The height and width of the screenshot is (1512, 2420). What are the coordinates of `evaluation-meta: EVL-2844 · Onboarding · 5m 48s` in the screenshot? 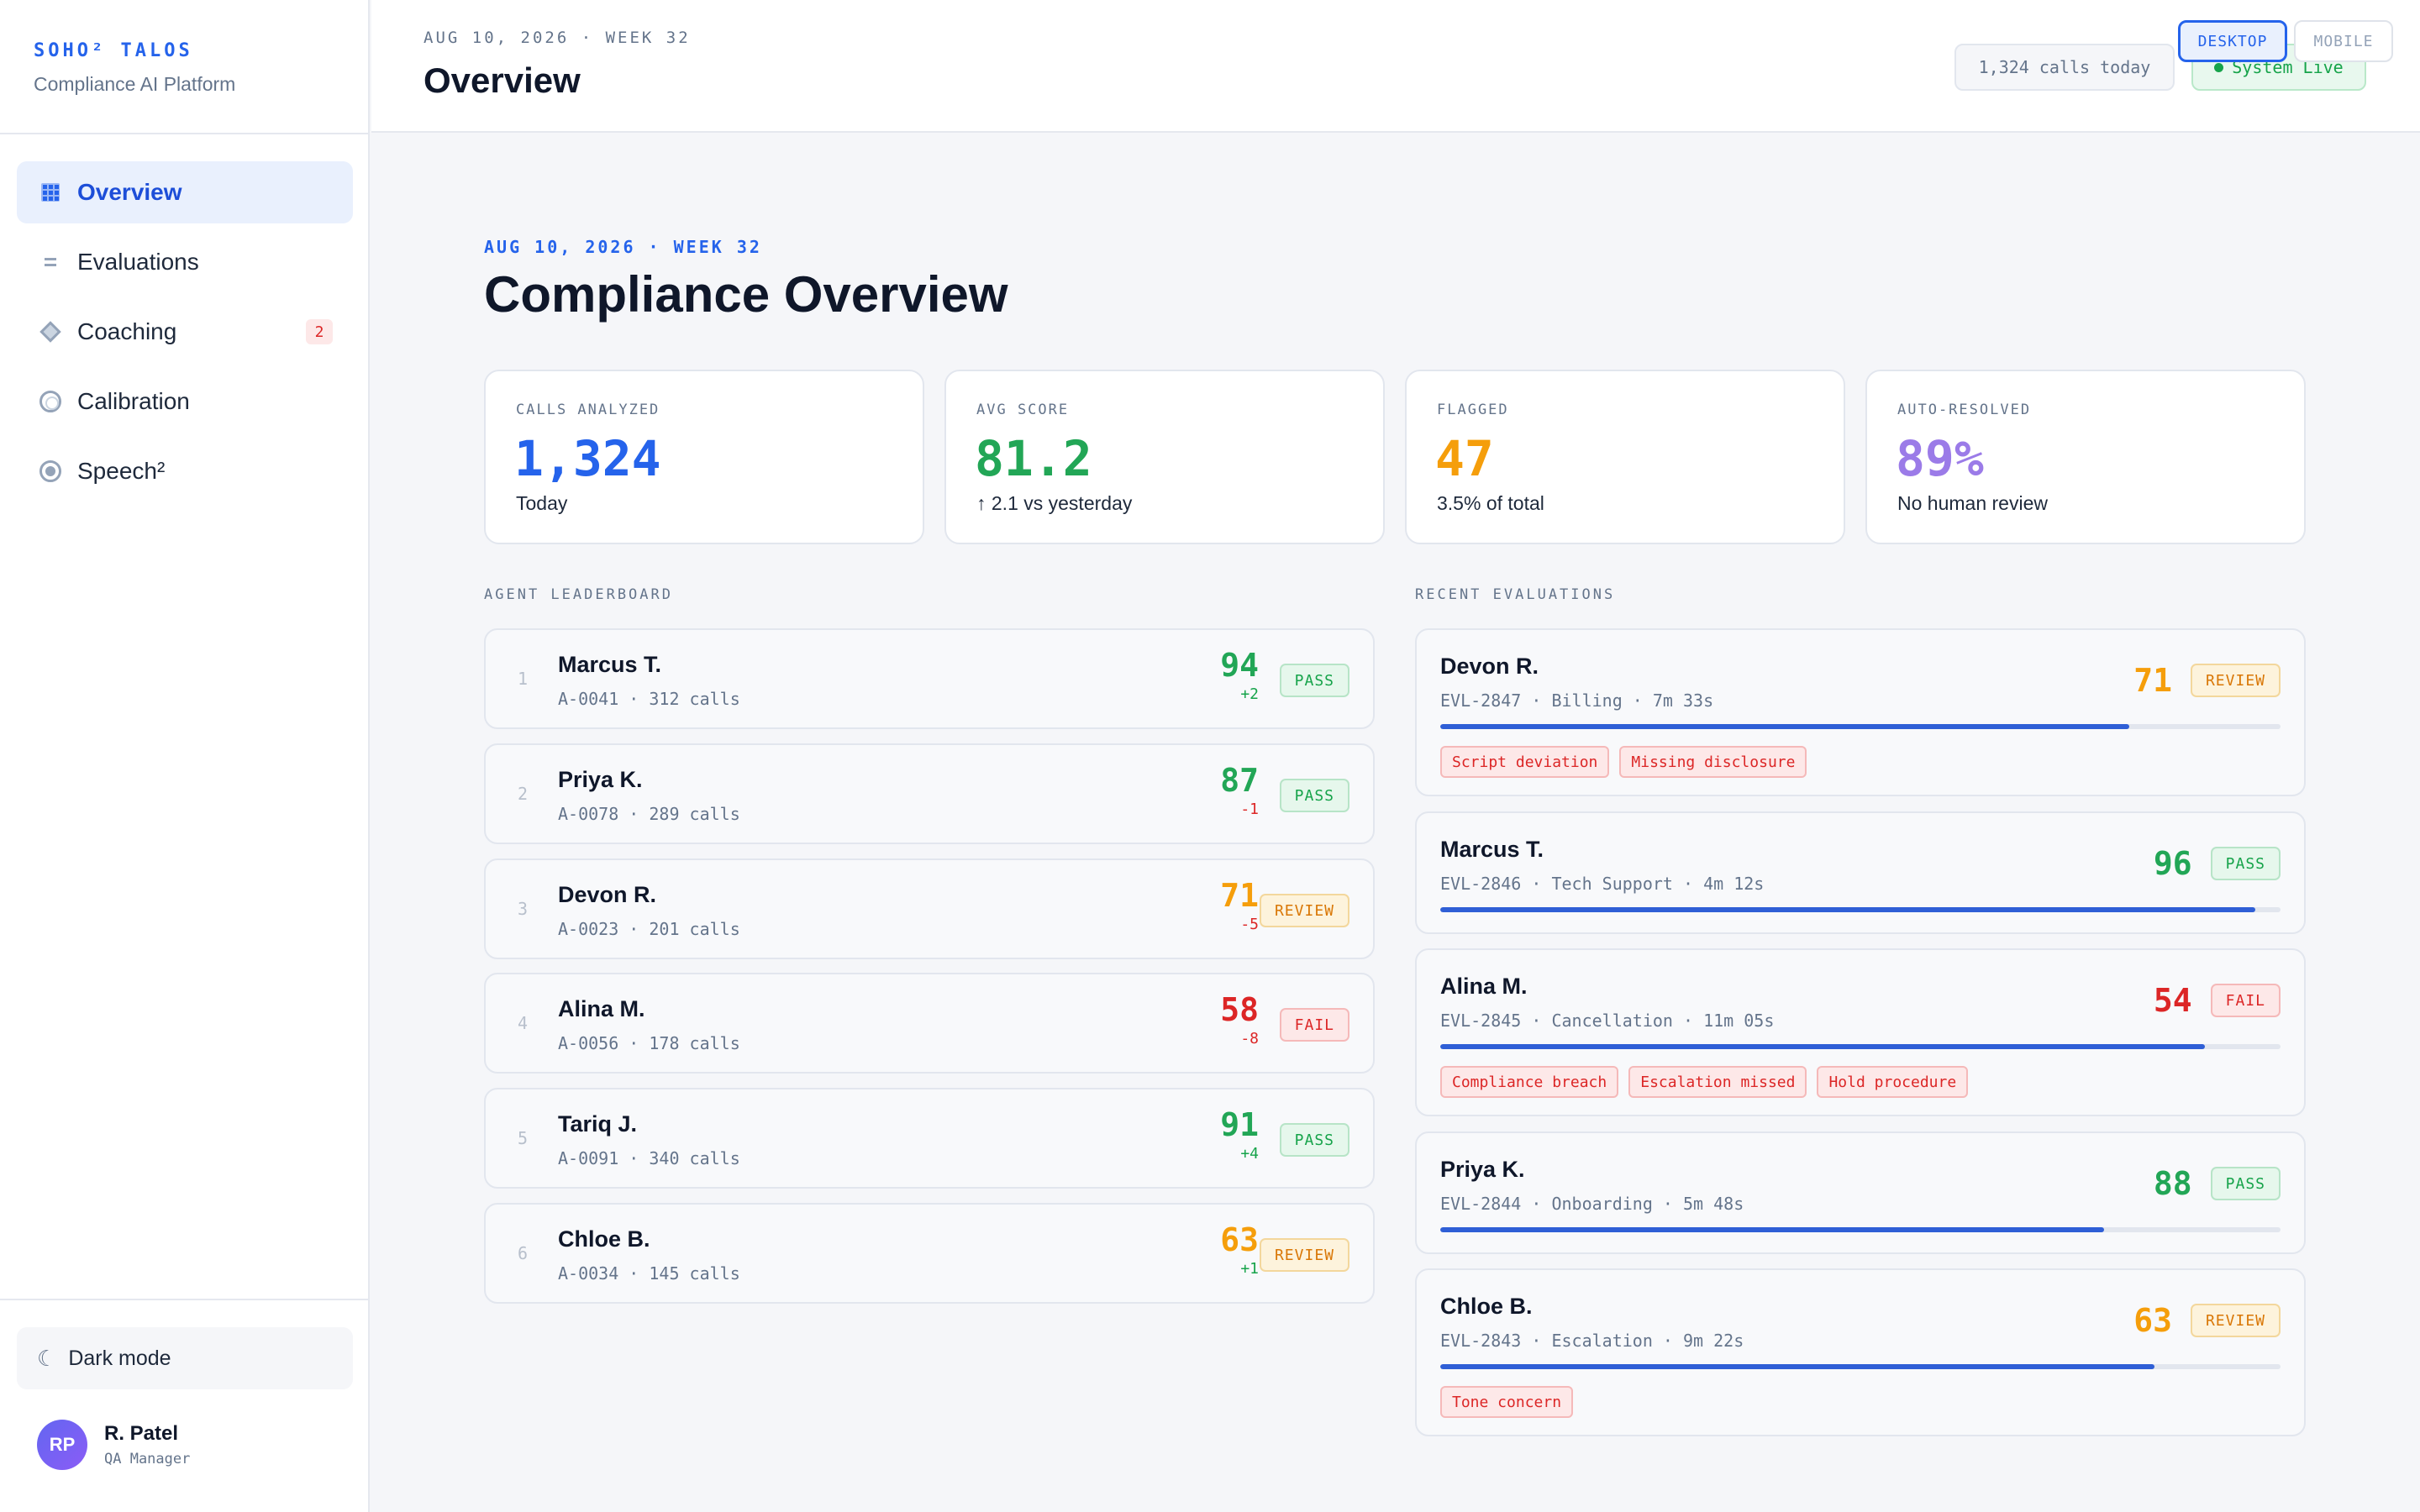 It's located at (1592, 1204).